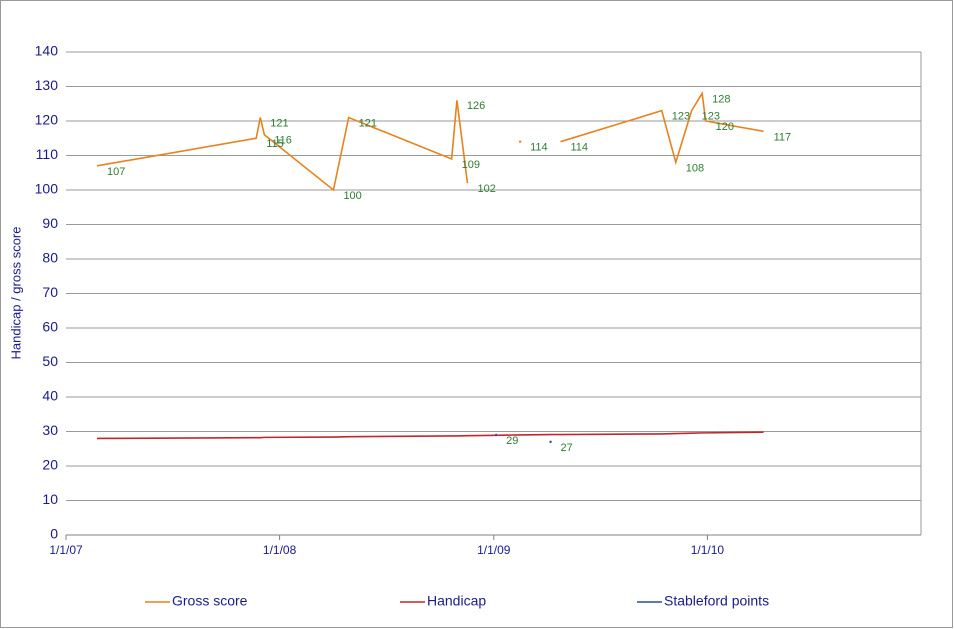 This screenshot has height=629, width=954. Describe the element at coordinates (721, 99) in the screenshot. I see `data-label: 128` at that location.